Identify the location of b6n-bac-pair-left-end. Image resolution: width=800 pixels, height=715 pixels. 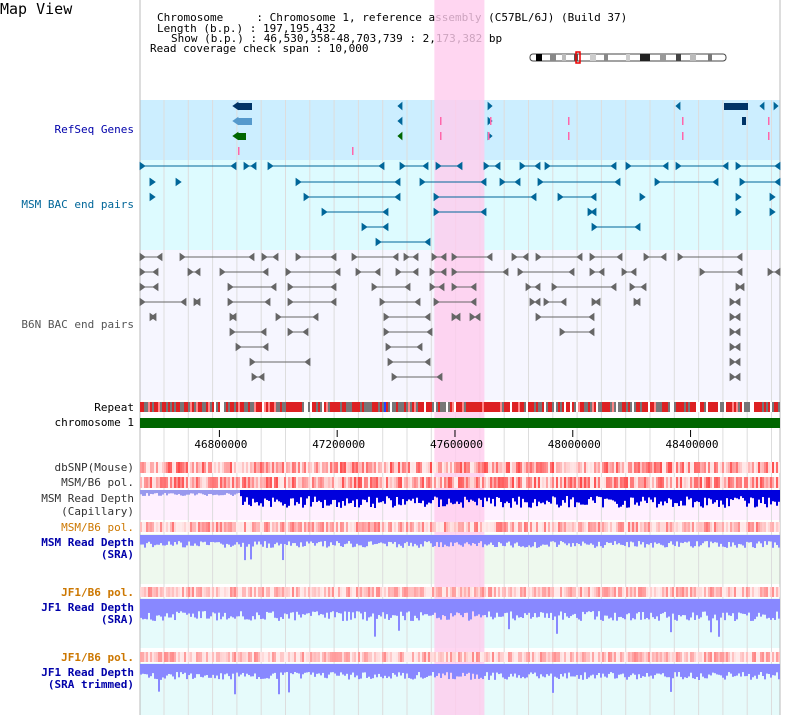
(390, 362).